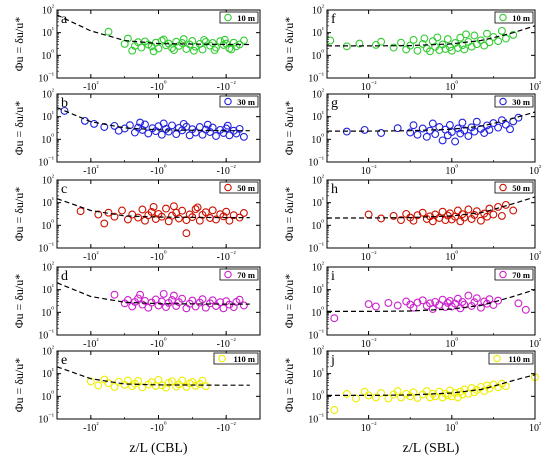  I want to click on x-tick-label-exp: ⁻², so click(233, 254).